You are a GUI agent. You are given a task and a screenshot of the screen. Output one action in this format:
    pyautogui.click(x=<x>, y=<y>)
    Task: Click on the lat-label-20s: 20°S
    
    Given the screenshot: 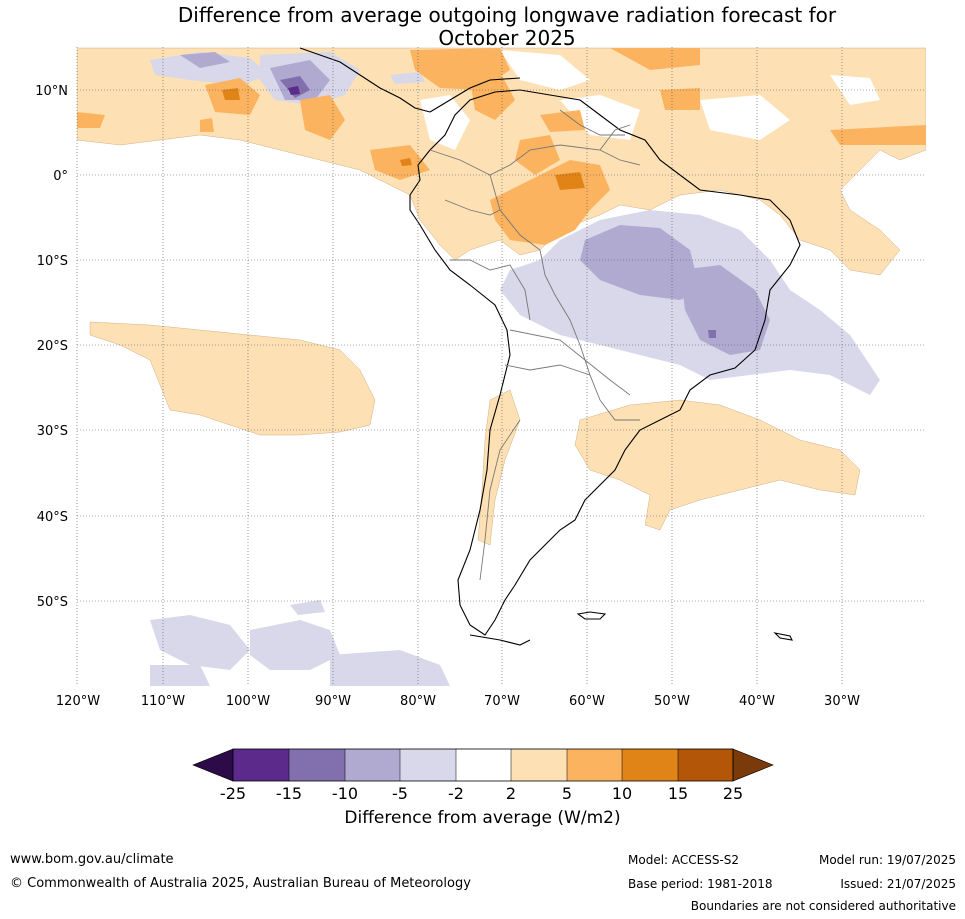 What is the action you would take?
    pyautogui.click(x=52, y=346)
    